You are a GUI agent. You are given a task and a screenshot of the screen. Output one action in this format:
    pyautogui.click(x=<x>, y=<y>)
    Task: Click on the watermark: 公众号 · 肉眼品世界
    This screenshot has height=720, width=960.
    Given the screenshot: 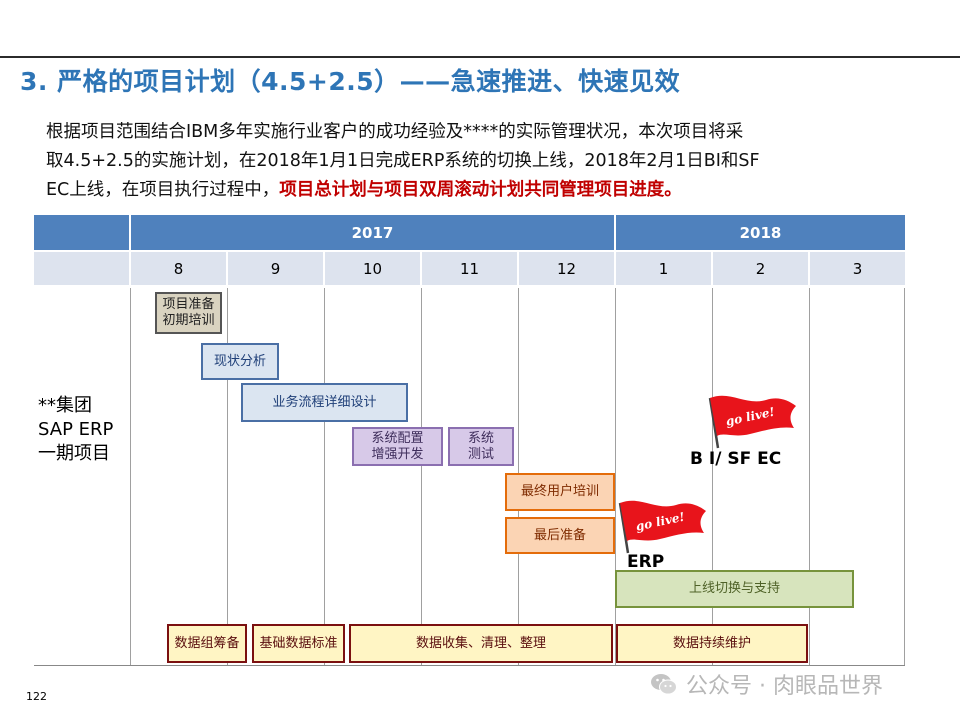 What is the action you would take?
    pyautogui.click(x=766, y=684)
    